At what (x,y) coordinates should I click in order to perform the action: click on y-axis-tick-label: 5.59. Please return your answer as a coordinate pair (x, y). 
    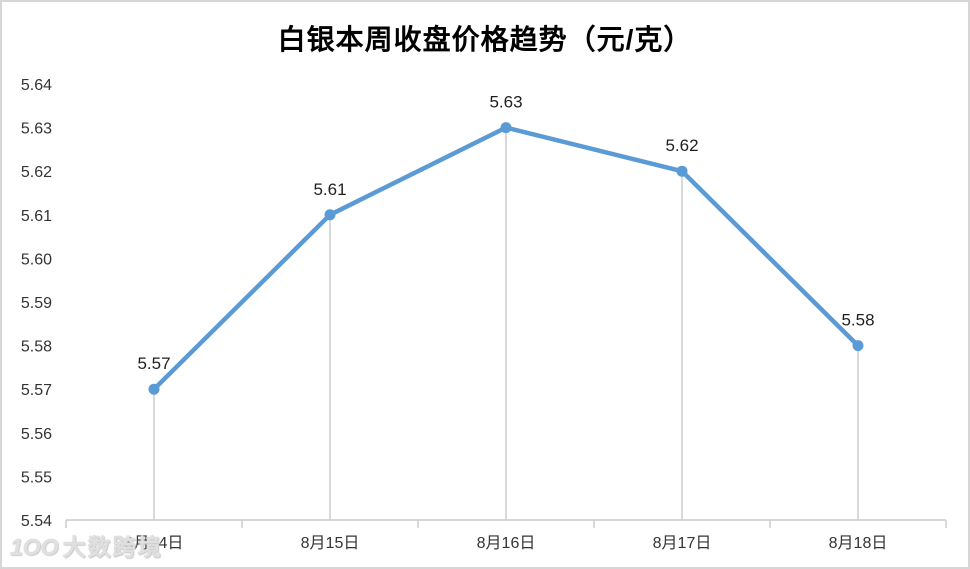
    Looking at the image, I should click on (36, 303).